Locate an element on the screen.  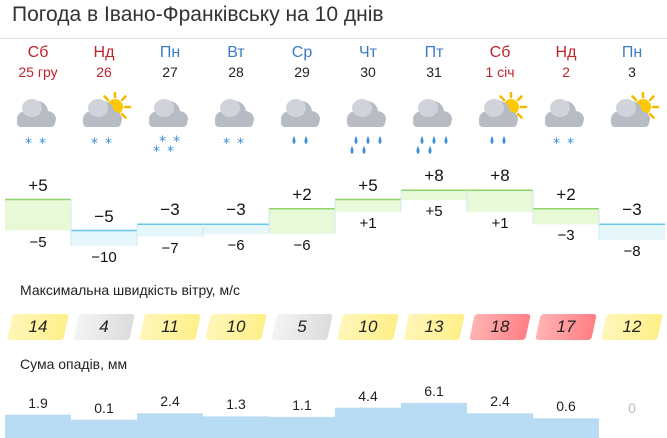
temp-min: −8 is located at coordinates (632, 251).